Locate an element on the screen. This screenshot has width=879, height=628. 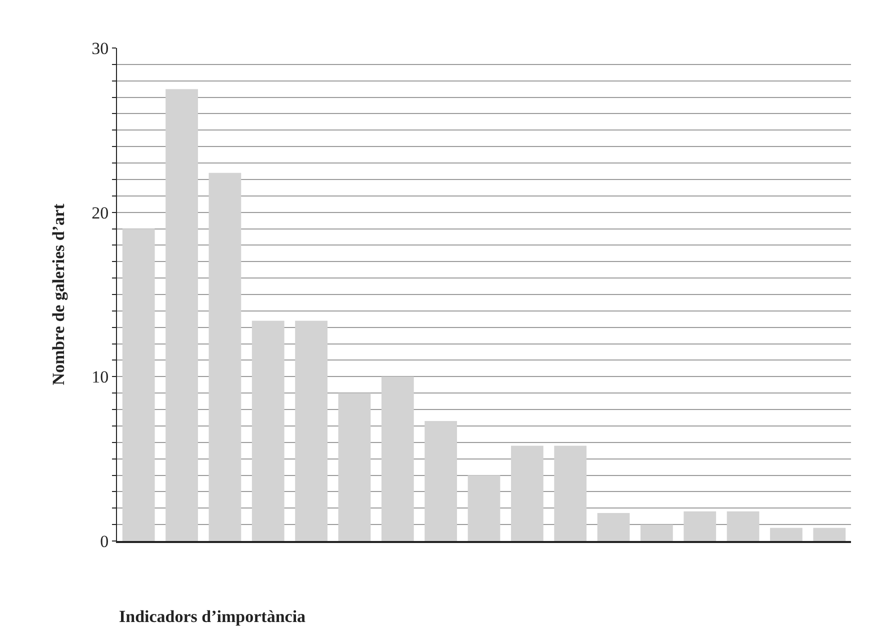
y-tick-label: 0 is located at coordinates (104, 541).